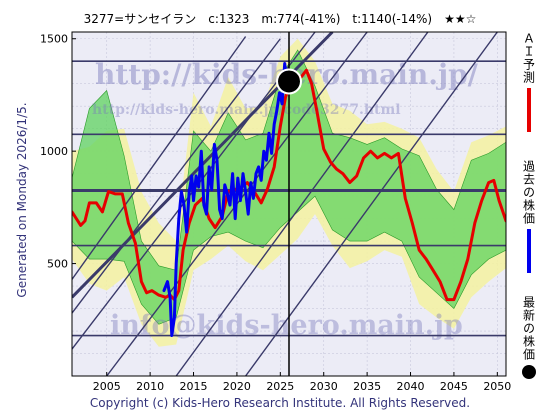 The width and height of the screenshot is (560, 420). Describe the element at coordinates (528, 328) in the screenshot. I see `legend-latest-label: 最新の株価` at that location.